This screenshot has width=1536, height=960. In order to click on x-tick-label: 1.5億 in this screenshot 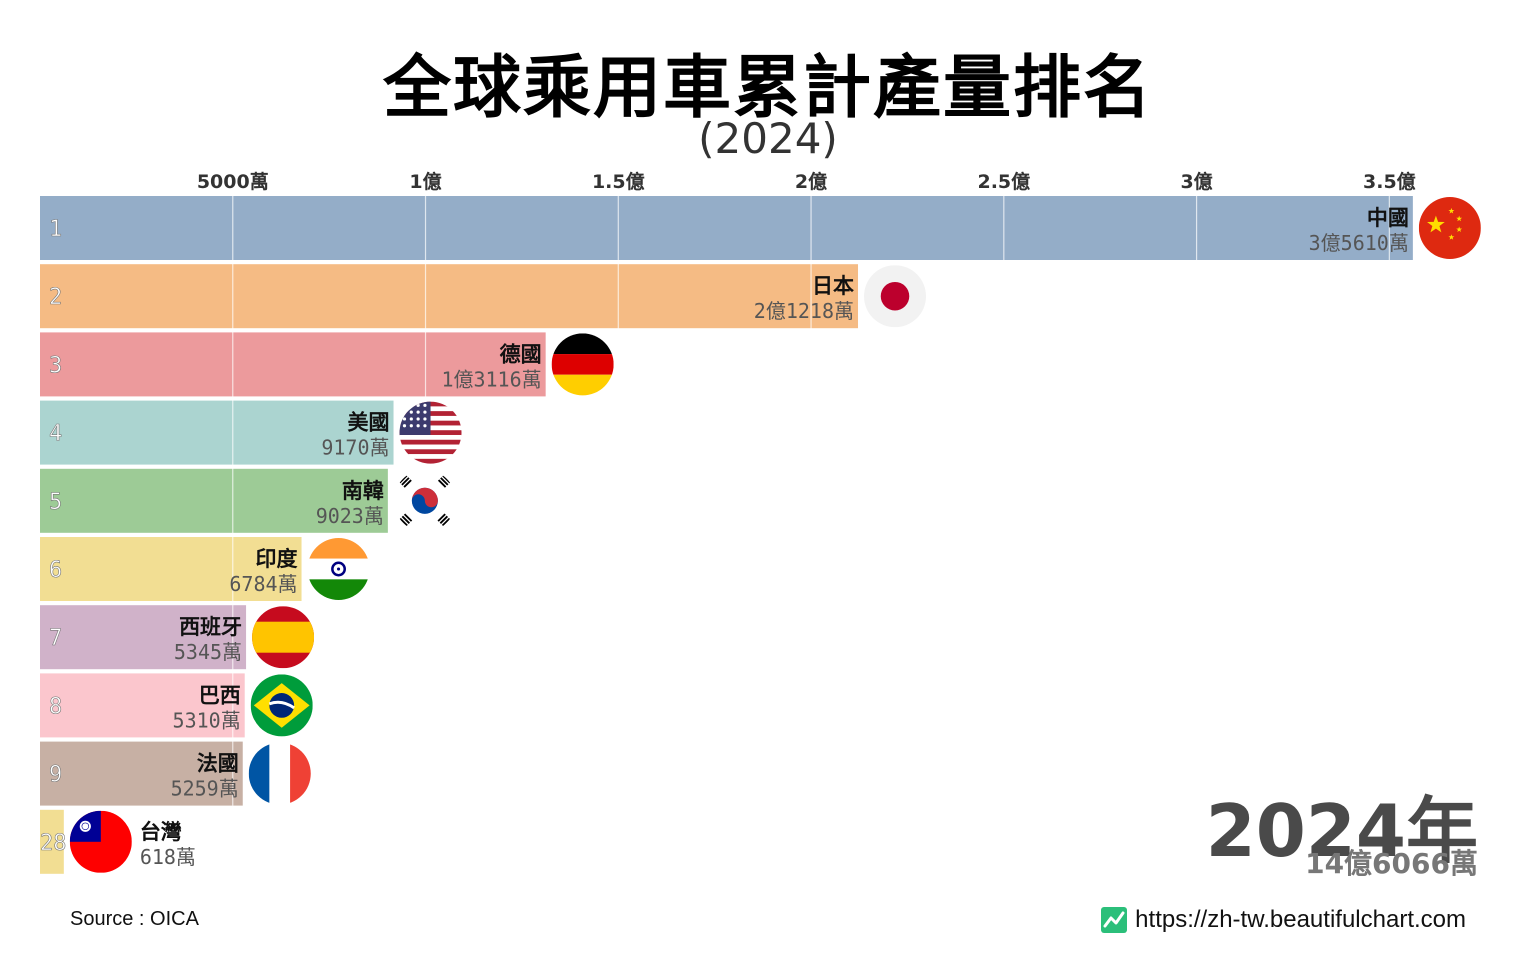, I will do `click(618, 181)`.